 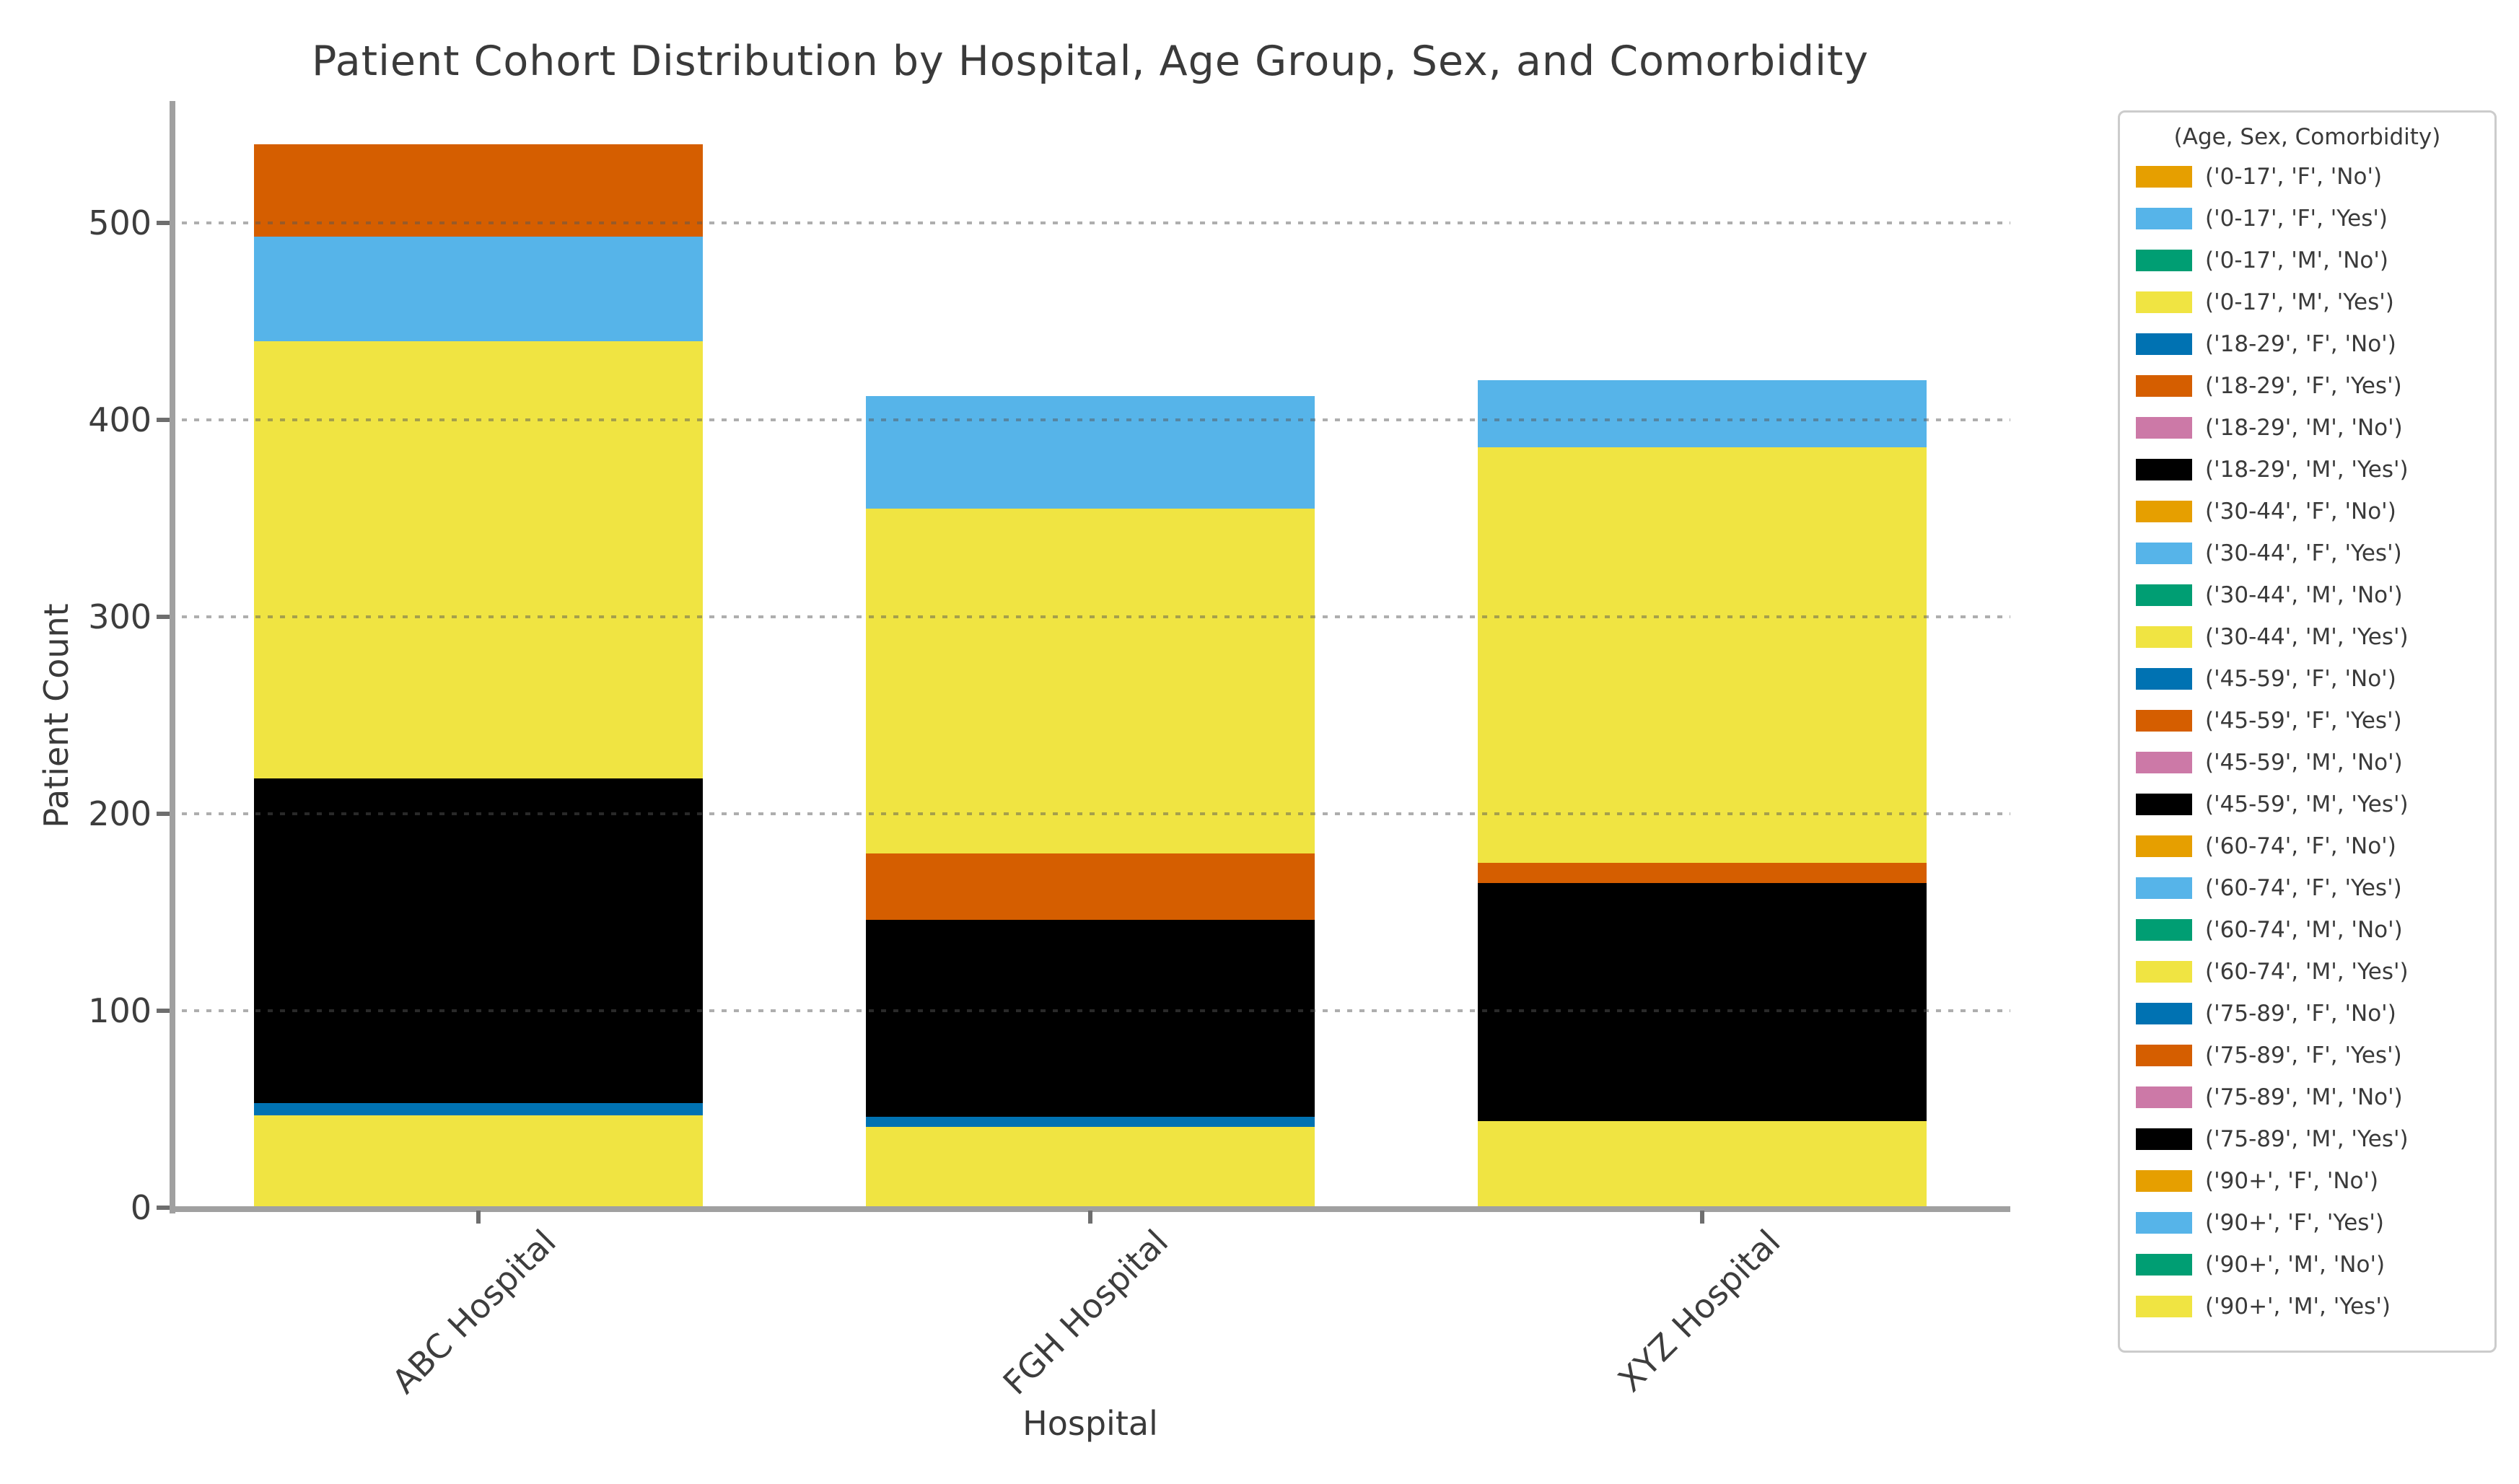 I want to click on legend-item: ('75-89', 'M', 'Yes'), so click(x=2315, y=1139).